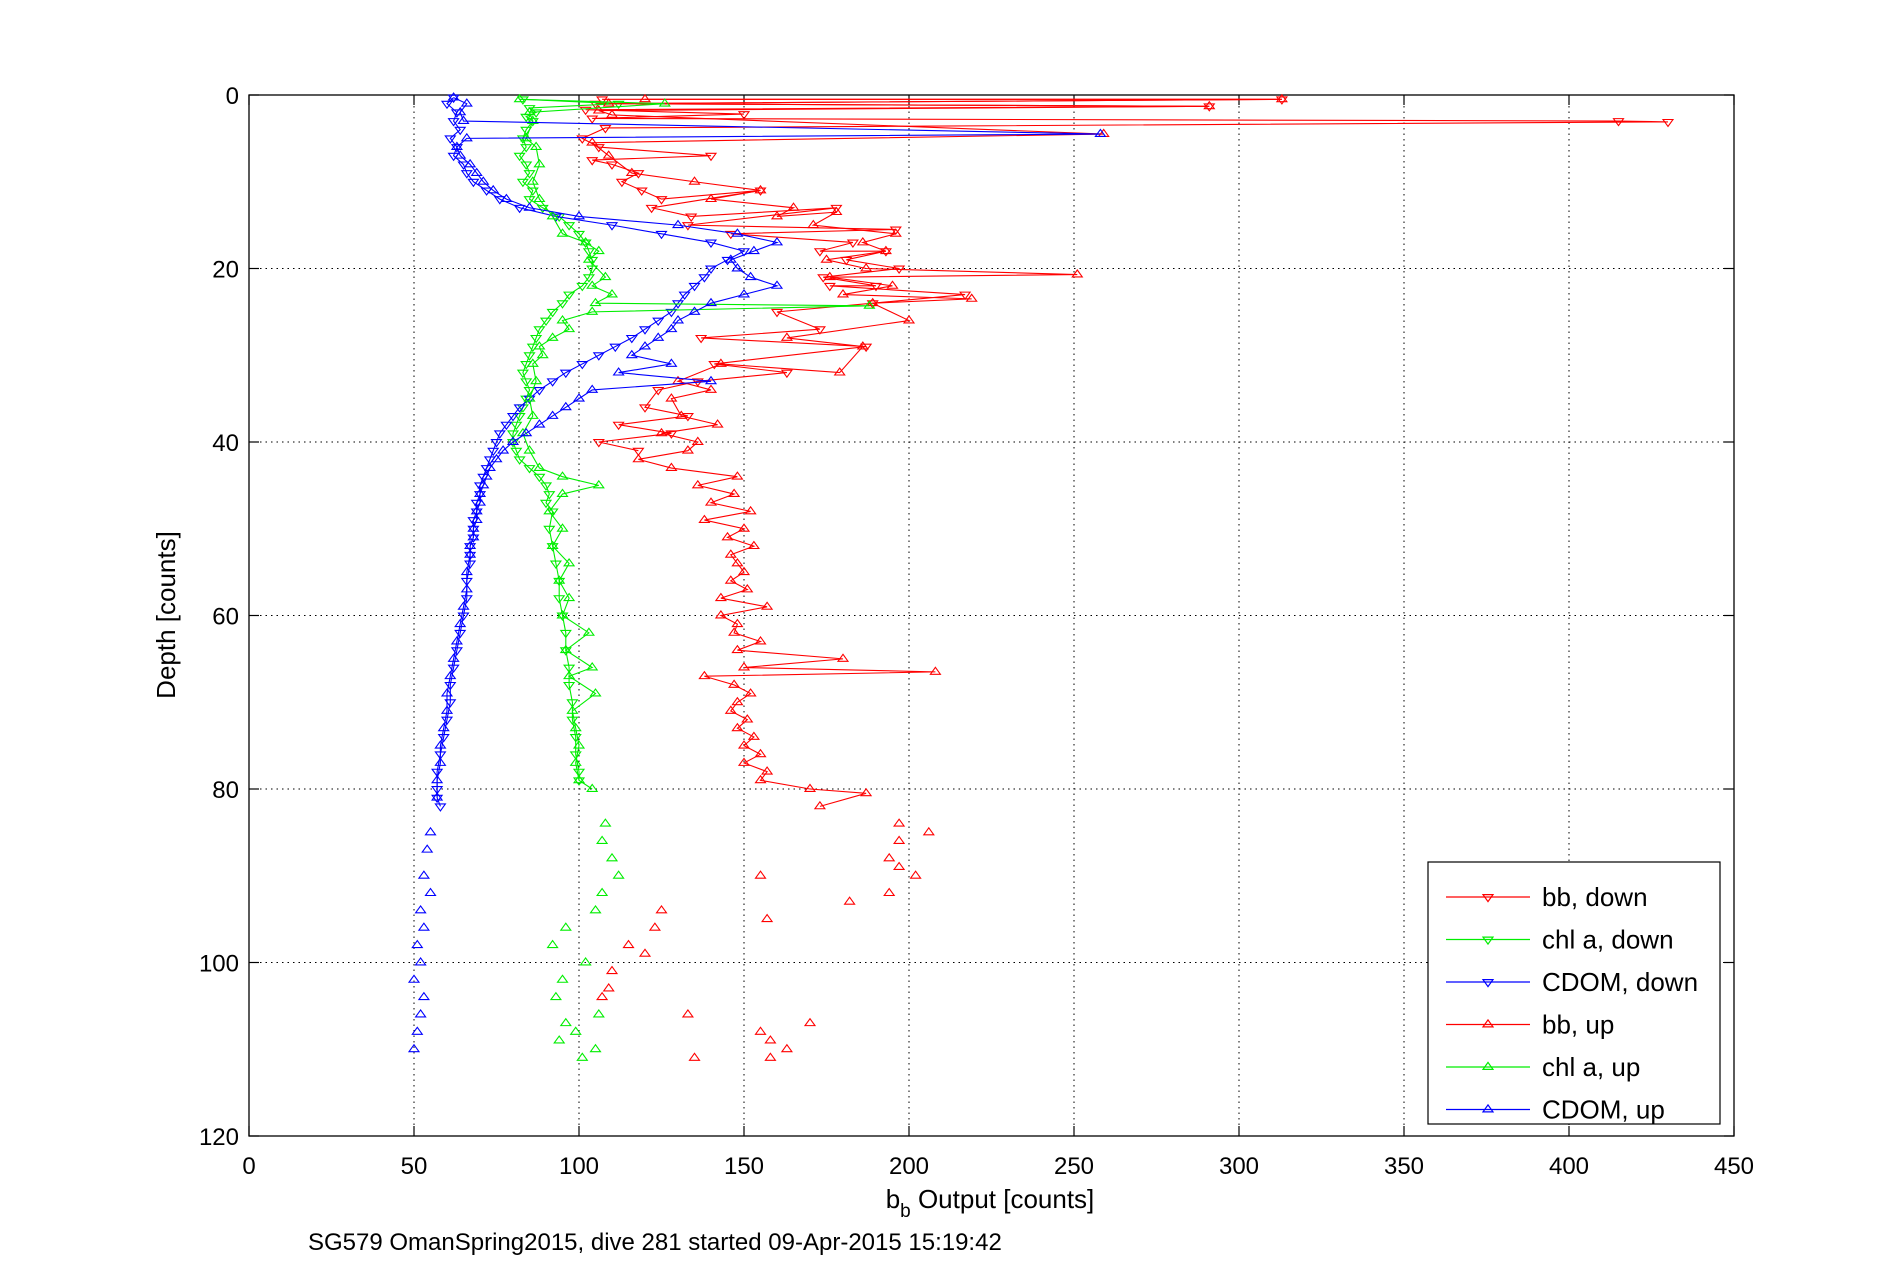 Image resolution: width=1891 pixels, height=1262 pixels. I want to click on legend-entry: bb, down, so click(1547, 897).